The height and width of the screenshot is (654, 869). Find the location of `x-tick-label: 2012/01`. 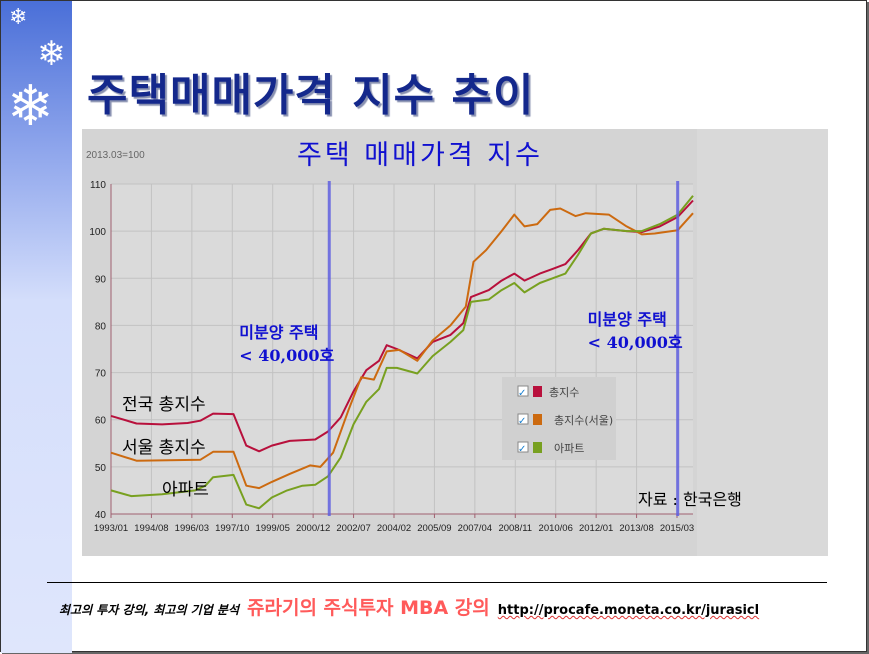

x-tick-label: 2012/01 is located at coordinates (596, 528).